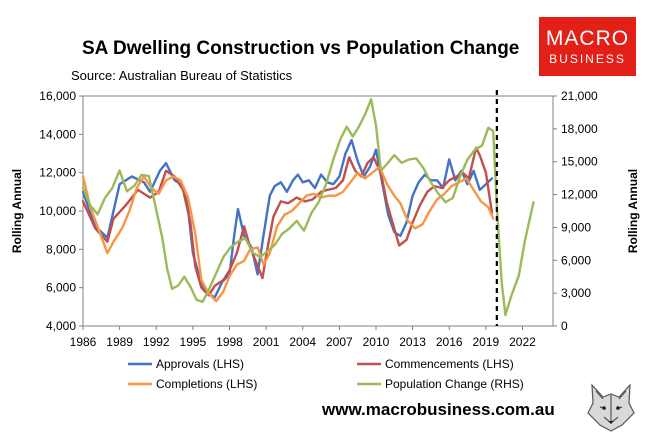  Describe the element at coordinates (266, 342) in the screenshot. I see `x-tick-label: 2001` at that location.